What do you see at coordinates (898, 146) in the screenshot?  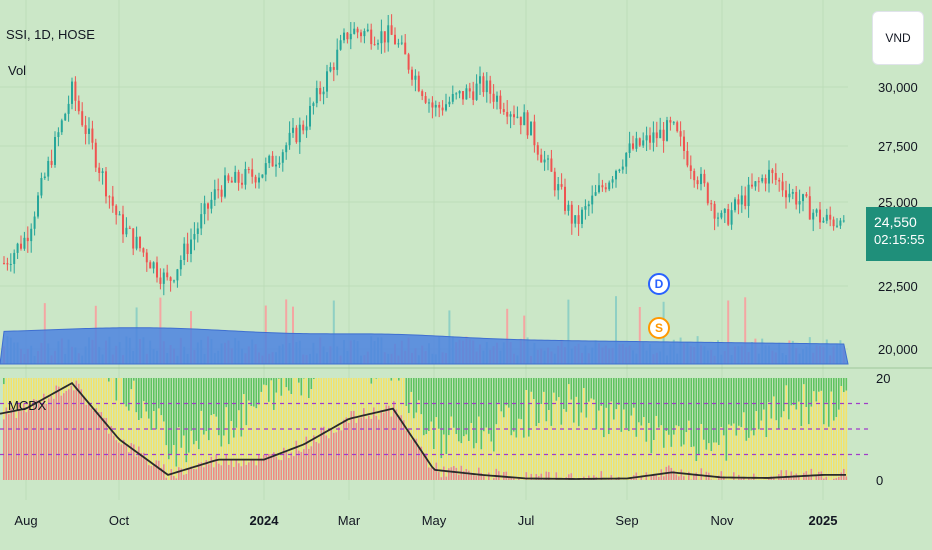 I see `price-tick-1: 27,500` at bounding box center [898, 146].